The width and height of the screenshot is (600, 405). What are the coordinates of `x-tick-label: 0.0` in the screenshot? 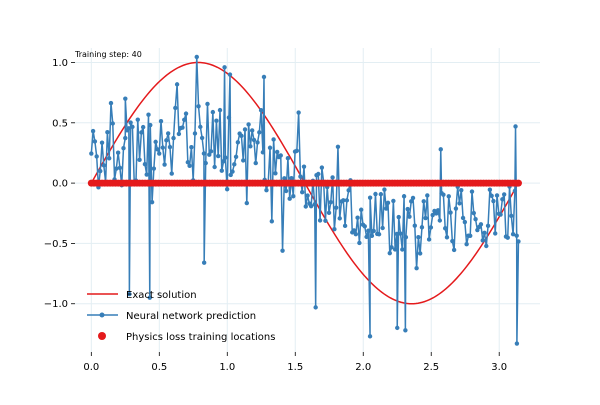 It's located at (91, 367).